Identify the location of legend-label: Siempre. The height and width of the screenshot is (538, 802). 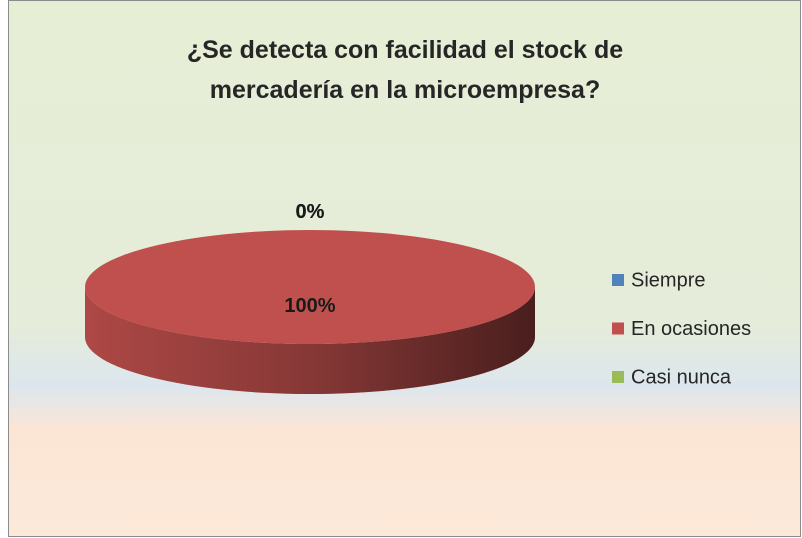
(668, 280).